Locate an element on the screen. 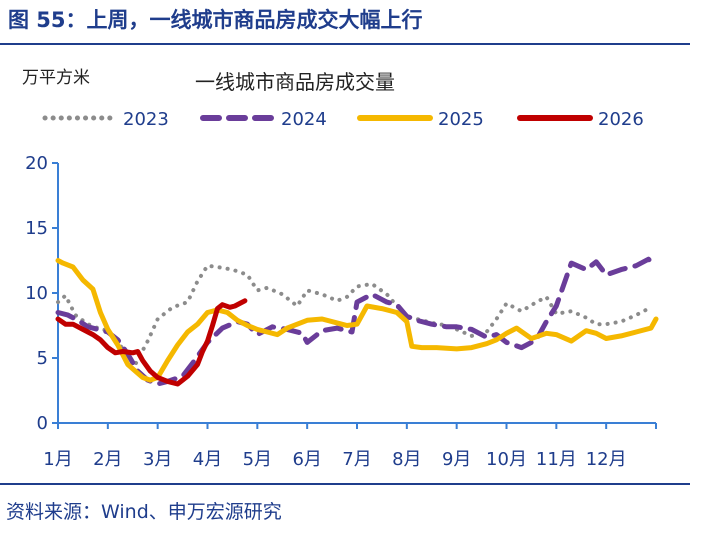 Image resolution: width=704 pixels, height=539 pixels. legend-label-2024: 2024 is located at coordinates (304, 119).